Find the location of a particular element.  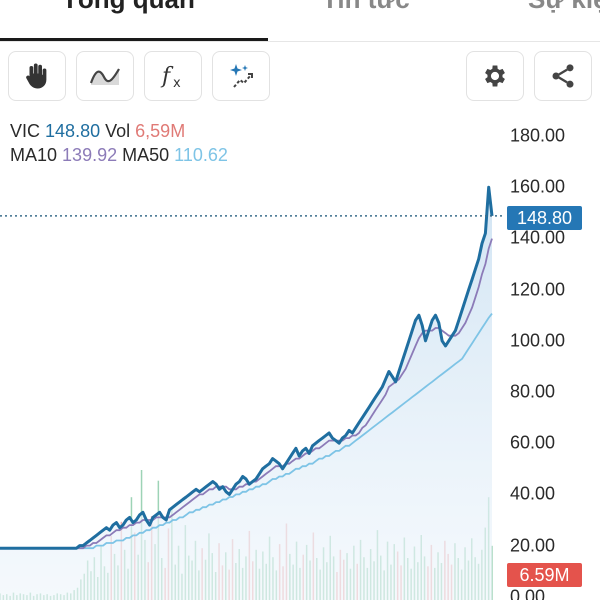

hand-icon is located at coordinates (37, 76).